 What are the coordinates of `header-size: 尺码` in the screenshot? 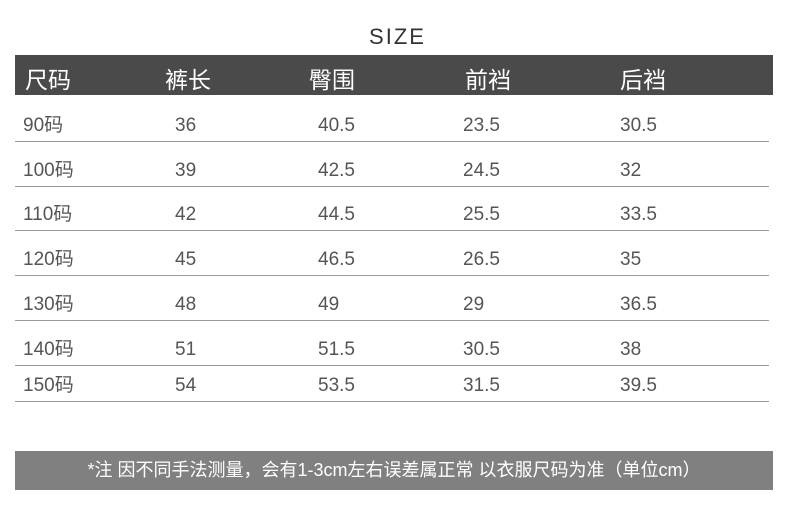 It's located at (48, 80).